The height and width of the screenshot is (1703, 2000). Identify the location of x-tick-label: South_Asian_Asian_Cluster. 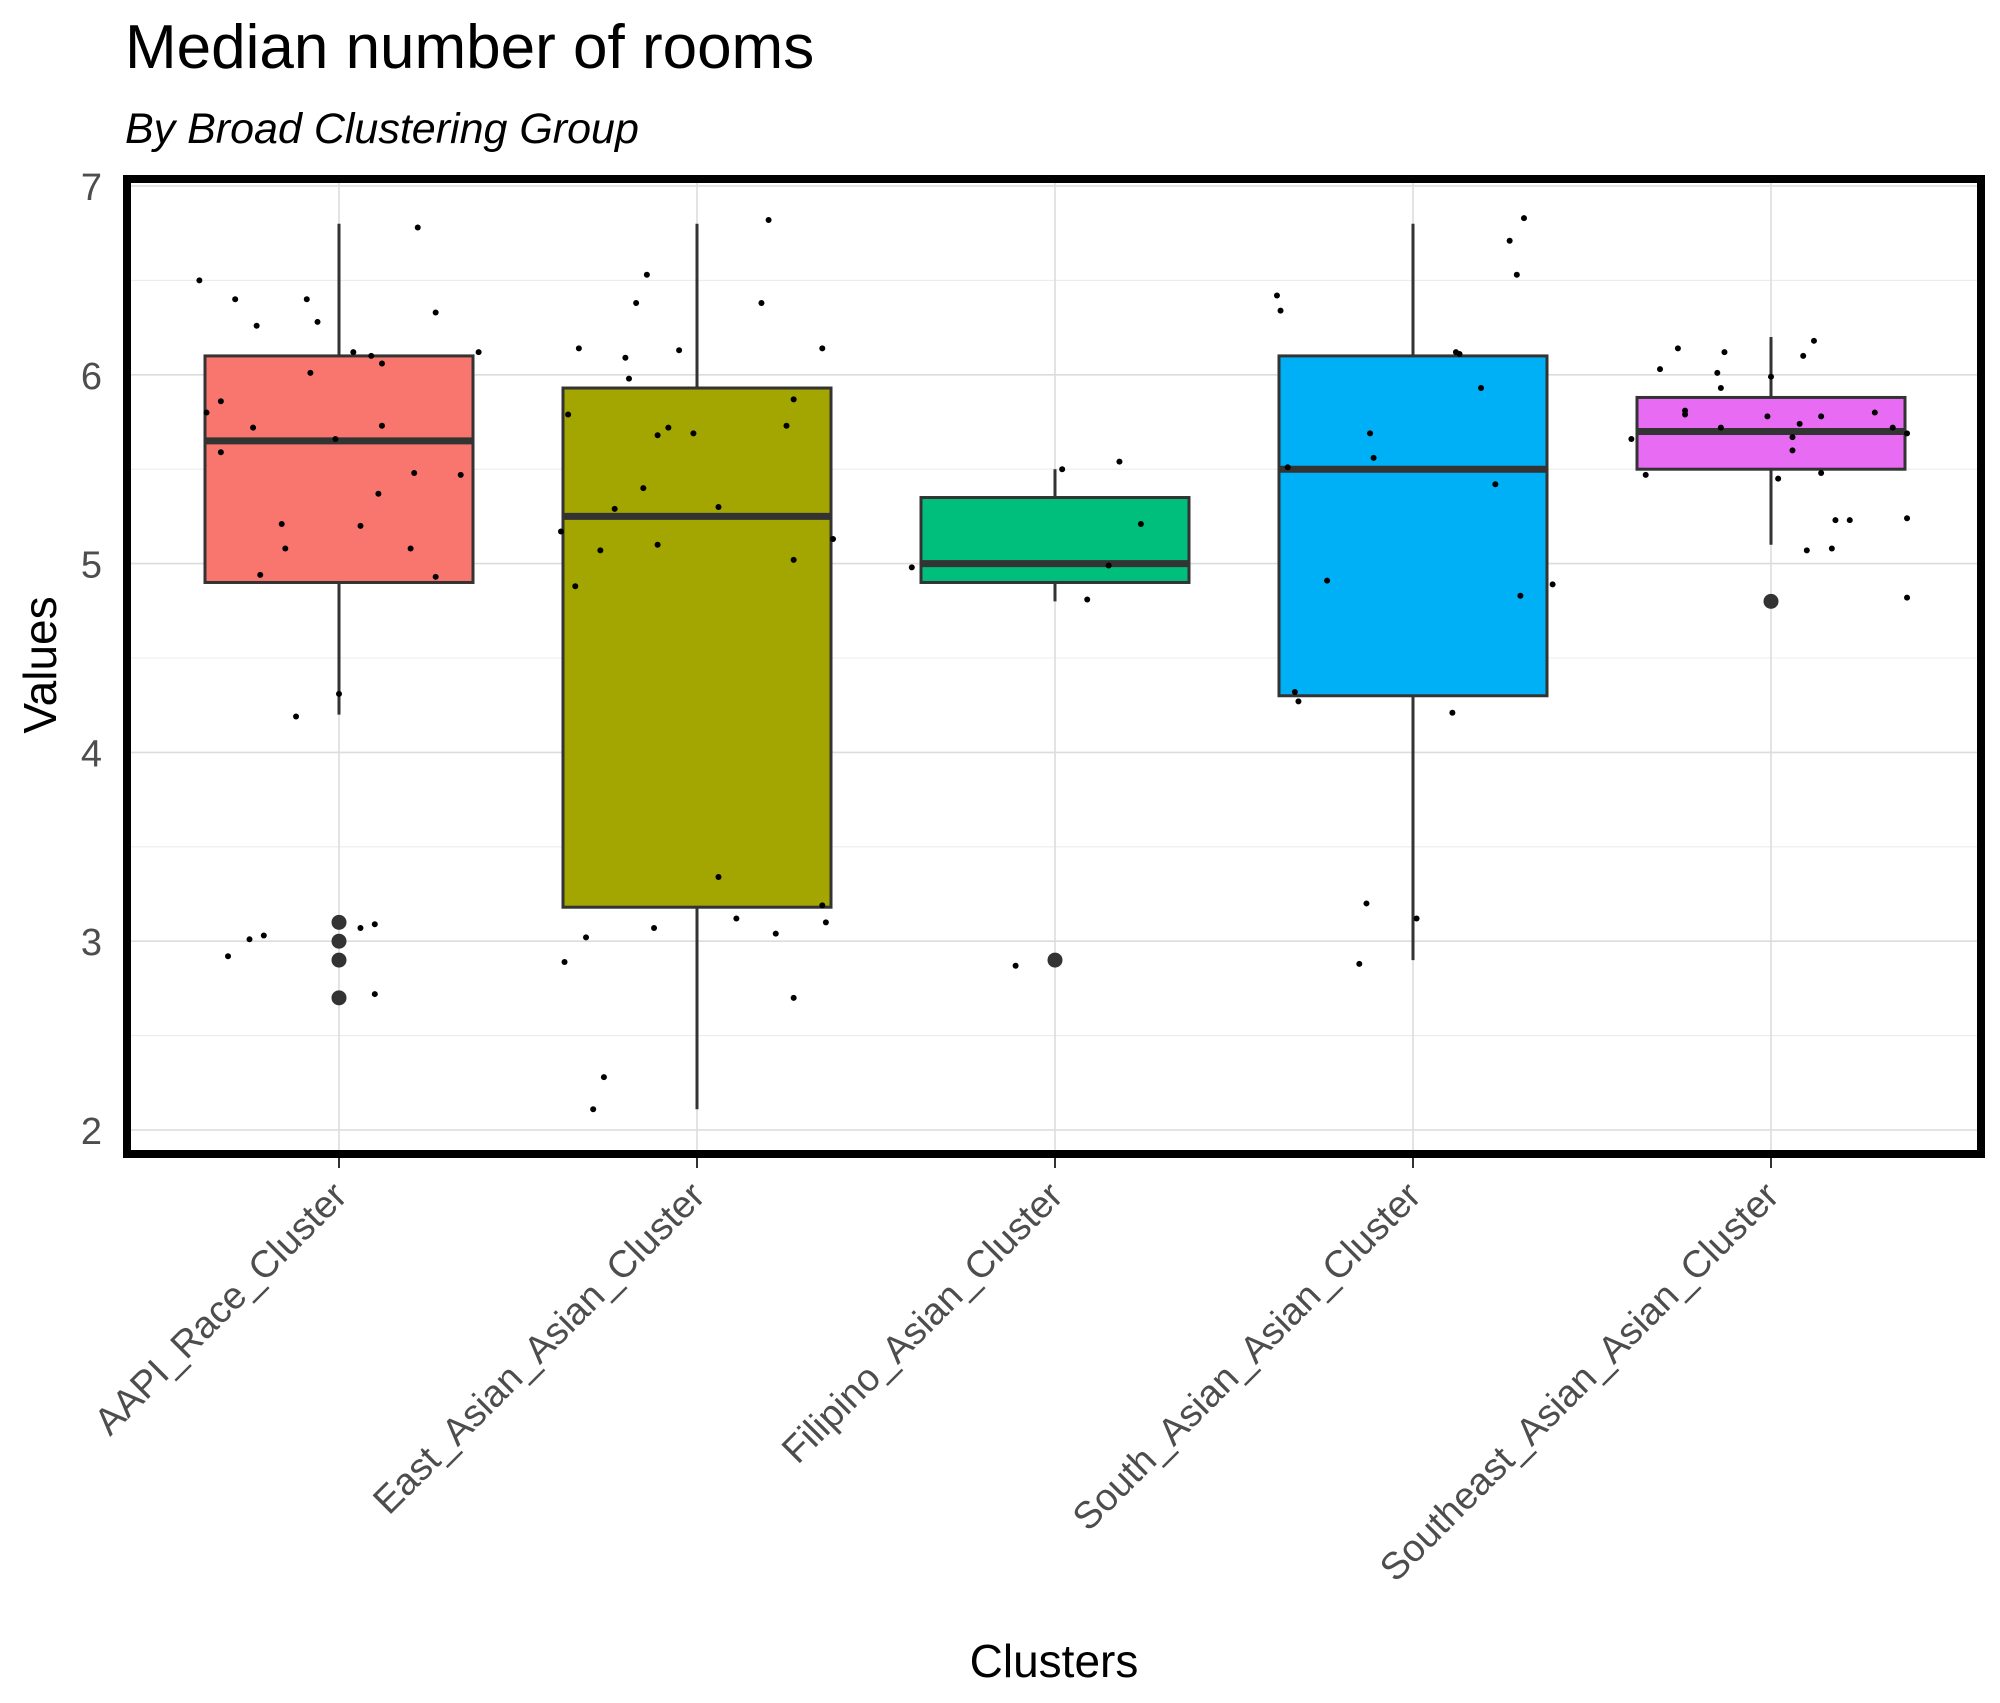
(1247, 1356).